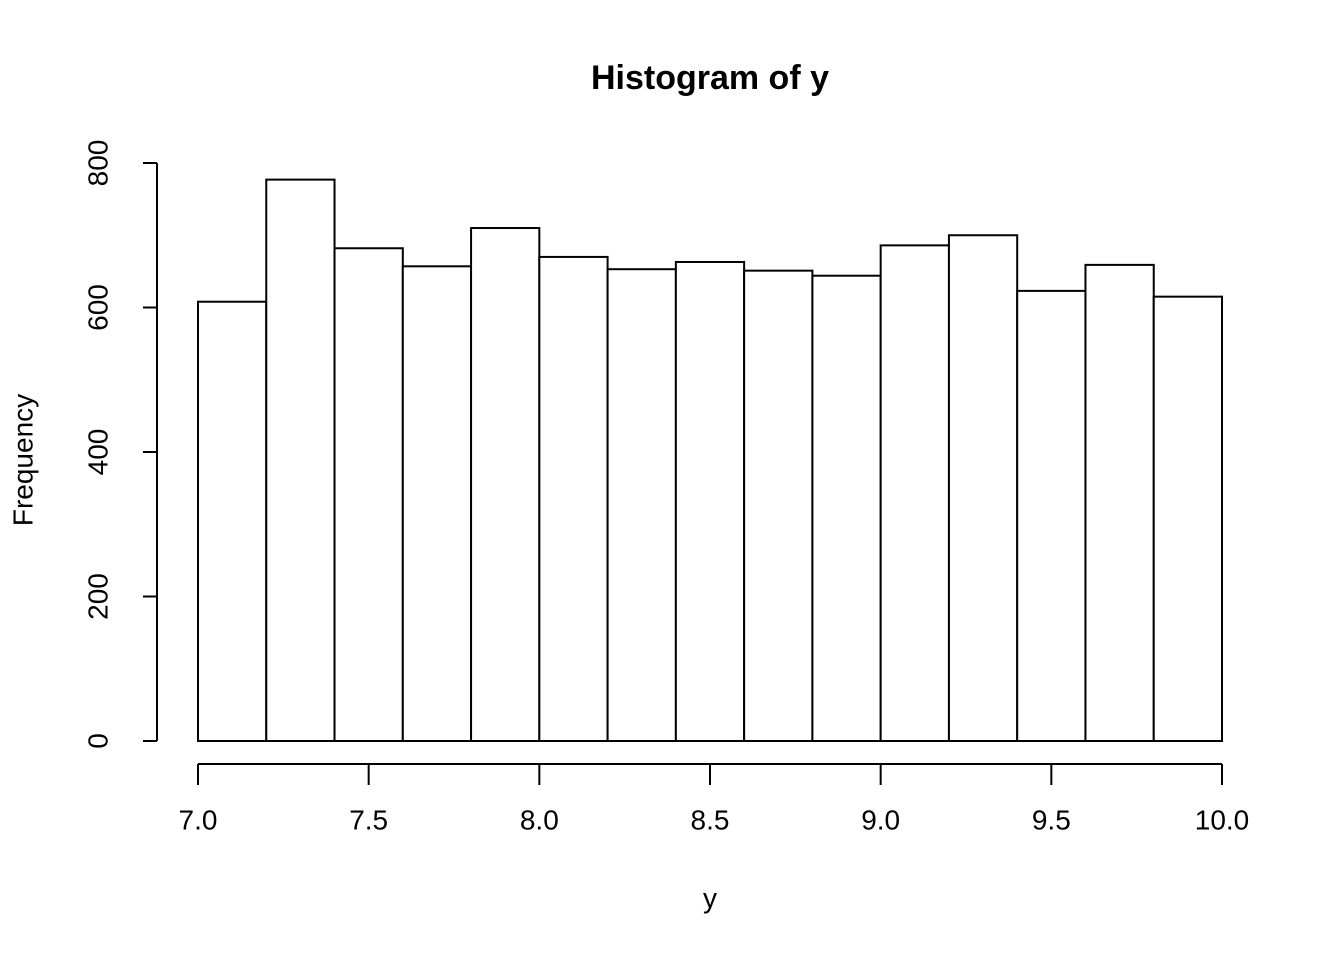 The height and width of the screenshot is (960, 1344). What do you see at coordinates (22, 460) in the screenshot?
I see `y-axis-title: Frequency` at bounding box center [22, 460].